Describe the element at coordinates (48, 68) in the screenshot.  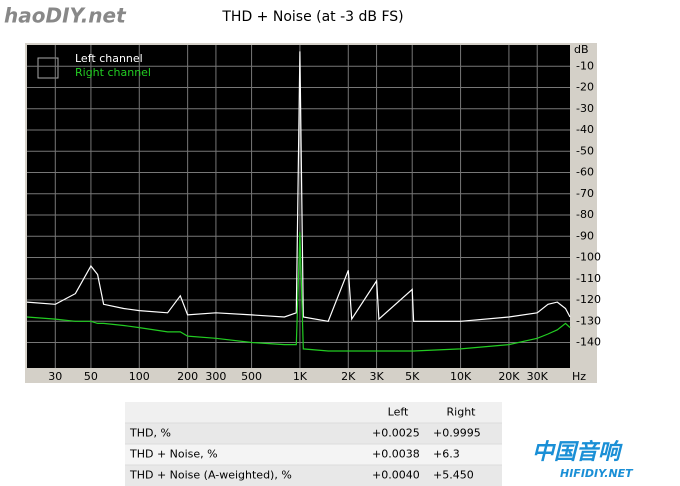
I see `legend-icon` at that location.